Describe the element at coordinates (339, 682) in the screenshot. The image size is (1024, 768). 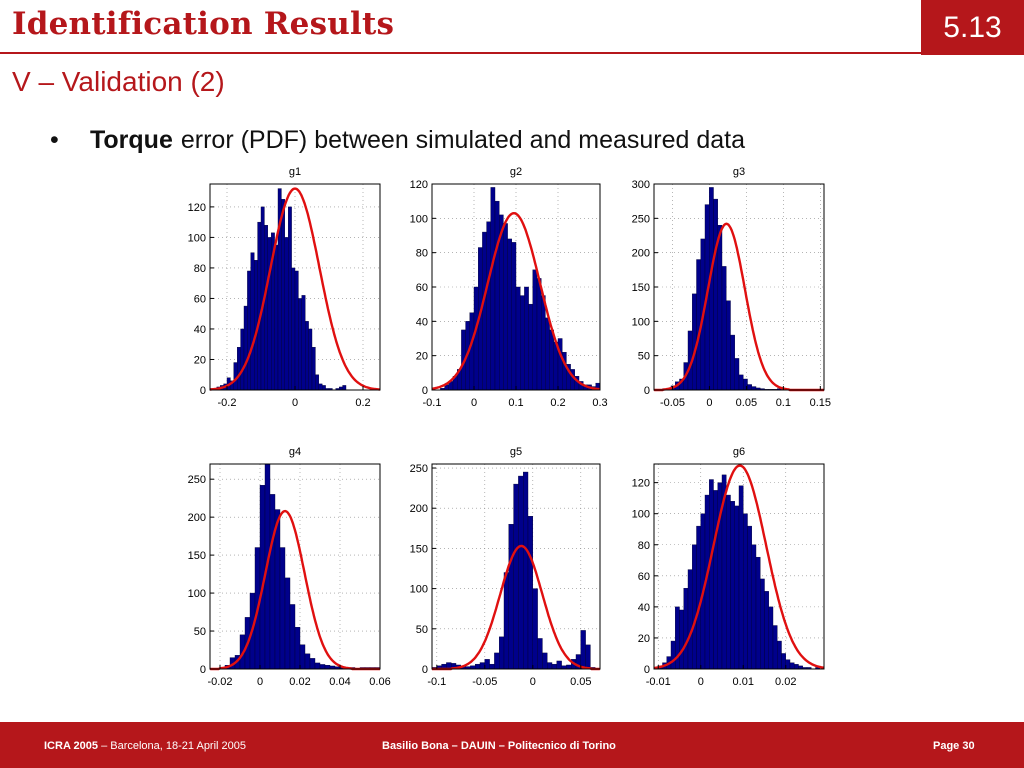
I see `x-tick-label: 0.04` at that location.